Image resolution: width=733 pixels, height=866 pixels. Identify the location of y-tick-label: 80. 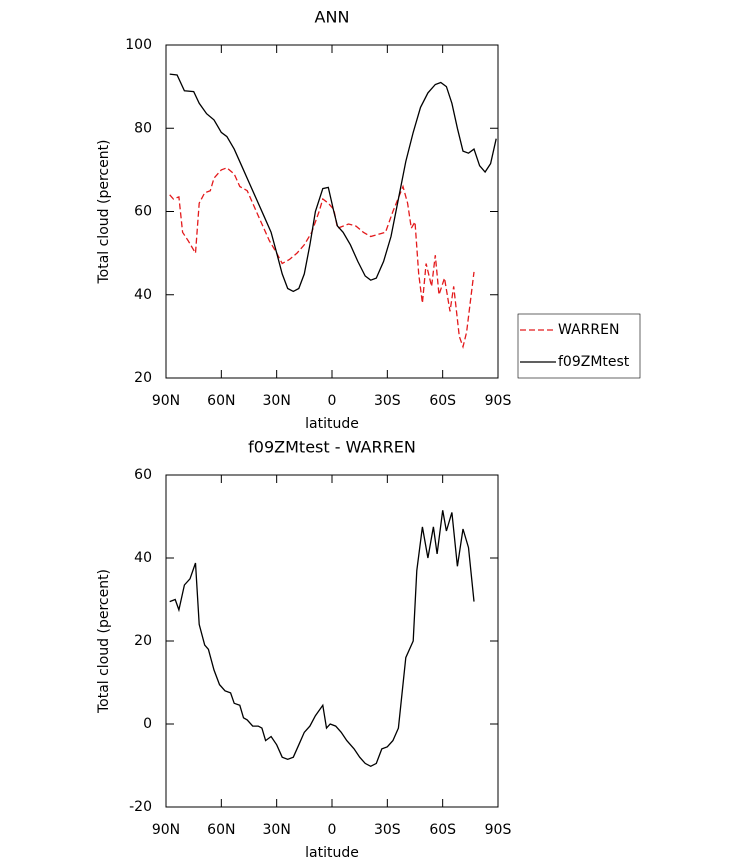
(143, 128).